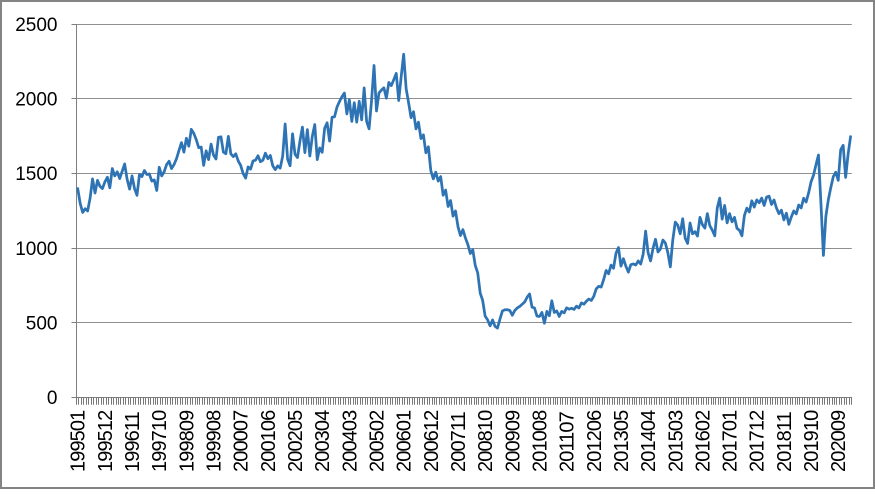 This screenshot has height=494, width=875. What do you see at coordinates (513, 441) in the screenshot?
I see `svg-text: 200909` at bounding box center [513, 441].